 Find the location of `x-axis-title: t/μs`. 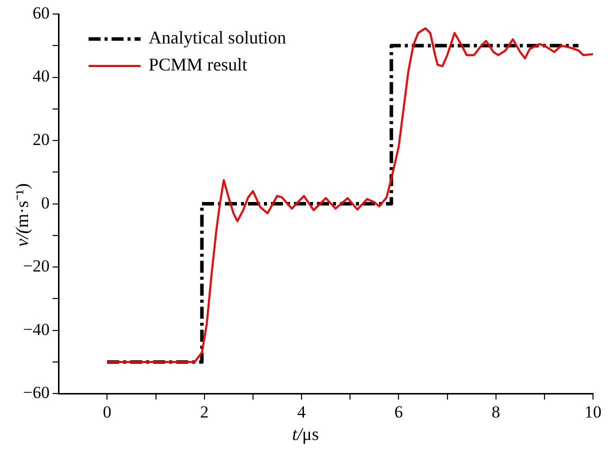

x-axis-title: t/μs is located at coordinates (305, 434).